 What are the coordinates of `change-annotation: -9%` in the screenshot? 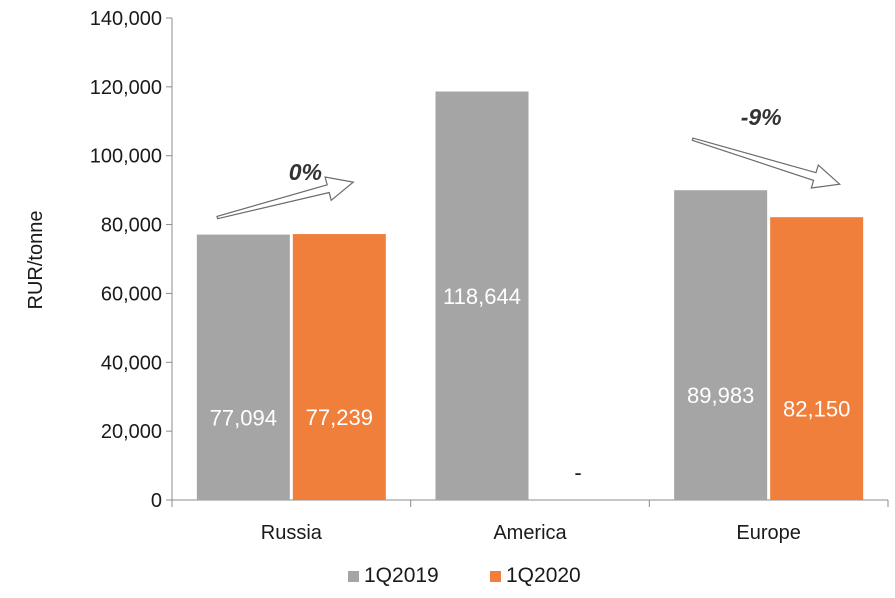 It's located at (761, 117).